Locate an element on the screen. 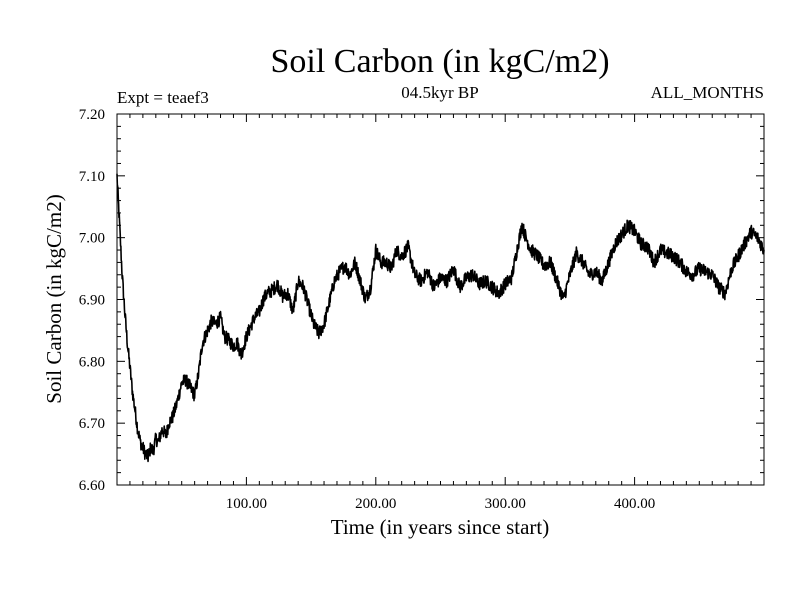  y-tick-label: 6.90 is located at coordinates (92, 301).